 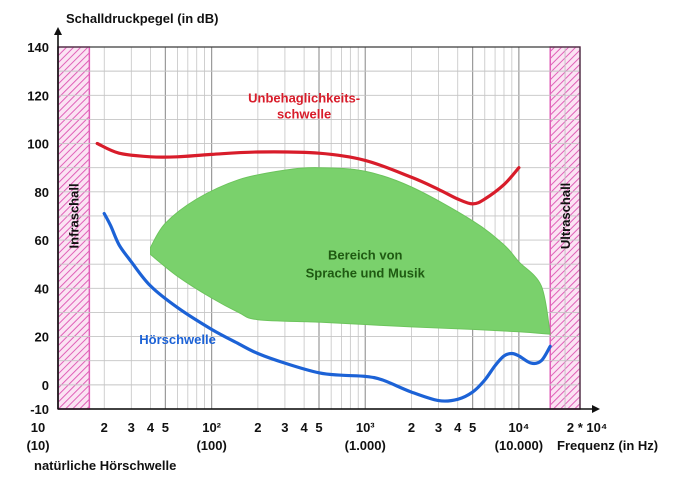 I want to click on hearing-threshold-label: Hörschwelle, so click(x=177, y=339).